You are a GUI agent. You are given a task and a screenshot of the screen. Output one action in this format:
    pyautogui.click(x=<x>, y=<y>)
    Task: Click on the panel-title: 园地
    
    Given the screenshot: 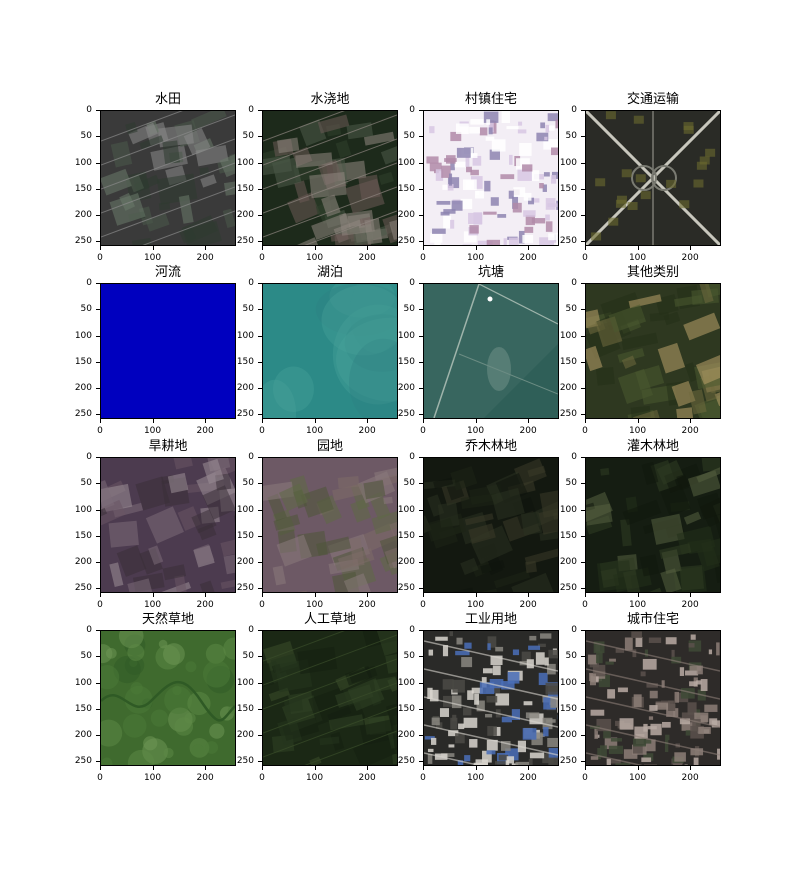 What is the action you would take?
    pyautogui.click(x=329, y=446)
    